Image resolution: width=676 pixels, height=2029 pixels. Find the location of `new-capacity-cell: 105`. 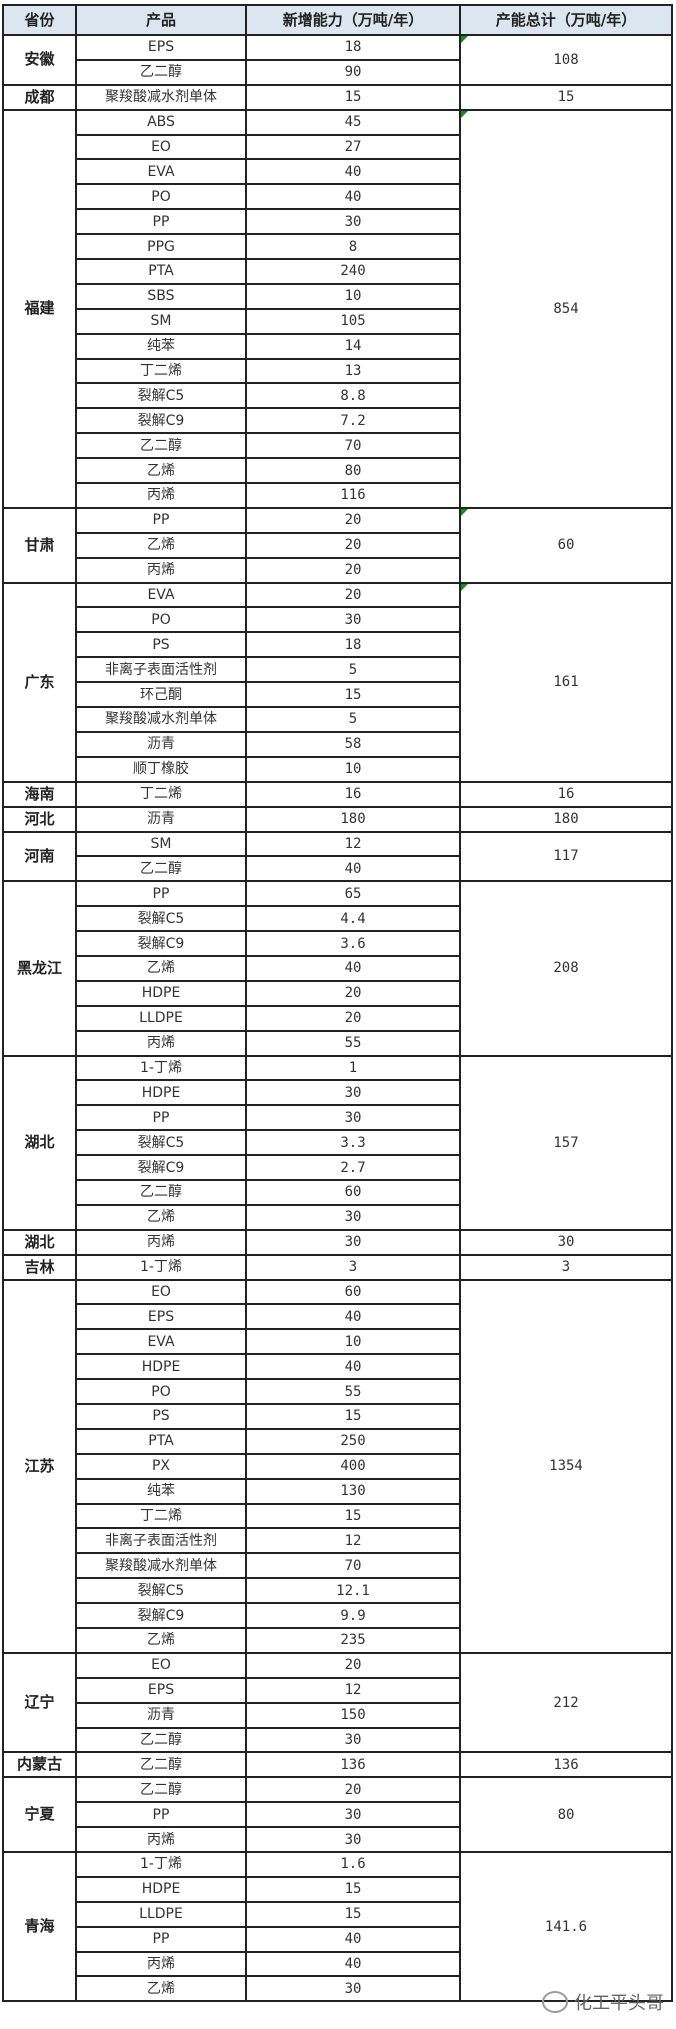

new-capacity-cell: 105 is located at coordinates (353, 321).